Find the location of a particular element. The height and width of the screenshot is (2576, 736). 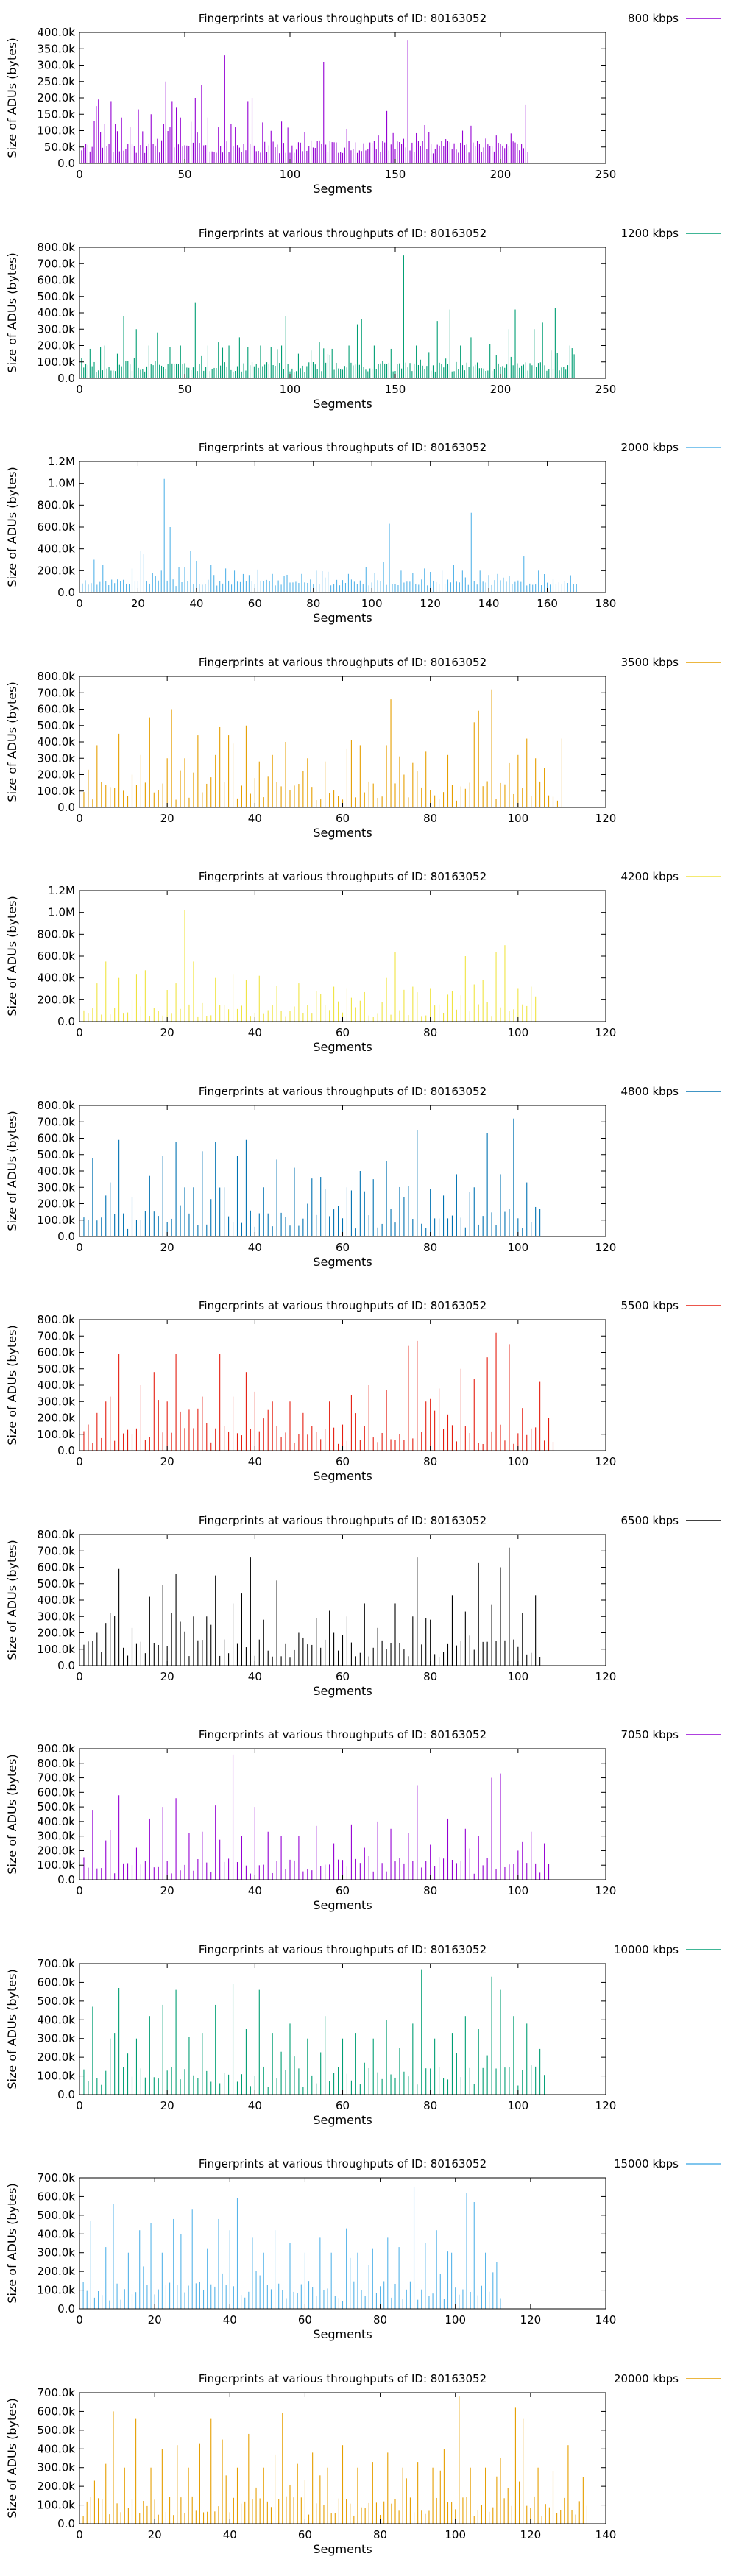

x-tick-label: 80 is located at coordinates (430, 1032).